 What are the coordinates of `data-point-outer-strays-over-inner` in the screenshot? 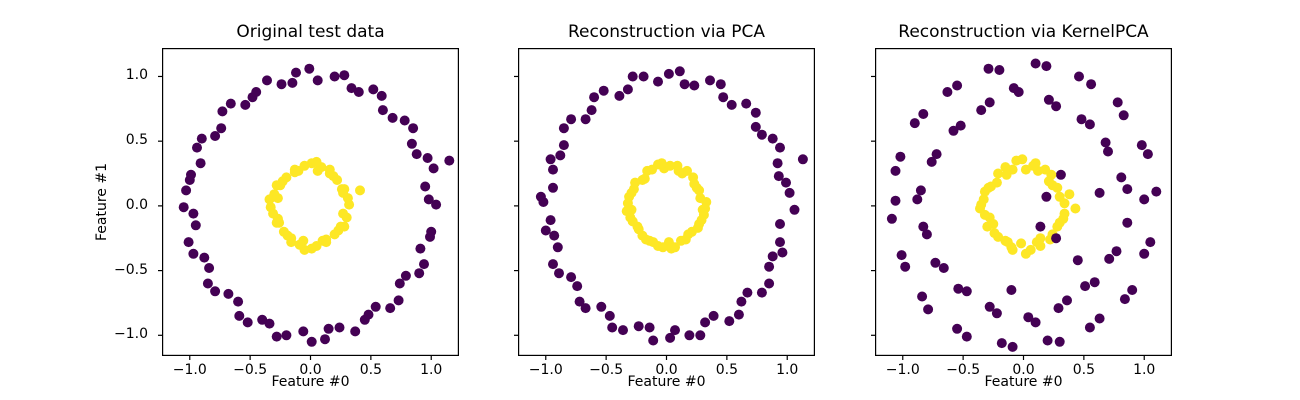 It's located at (1056, 238).